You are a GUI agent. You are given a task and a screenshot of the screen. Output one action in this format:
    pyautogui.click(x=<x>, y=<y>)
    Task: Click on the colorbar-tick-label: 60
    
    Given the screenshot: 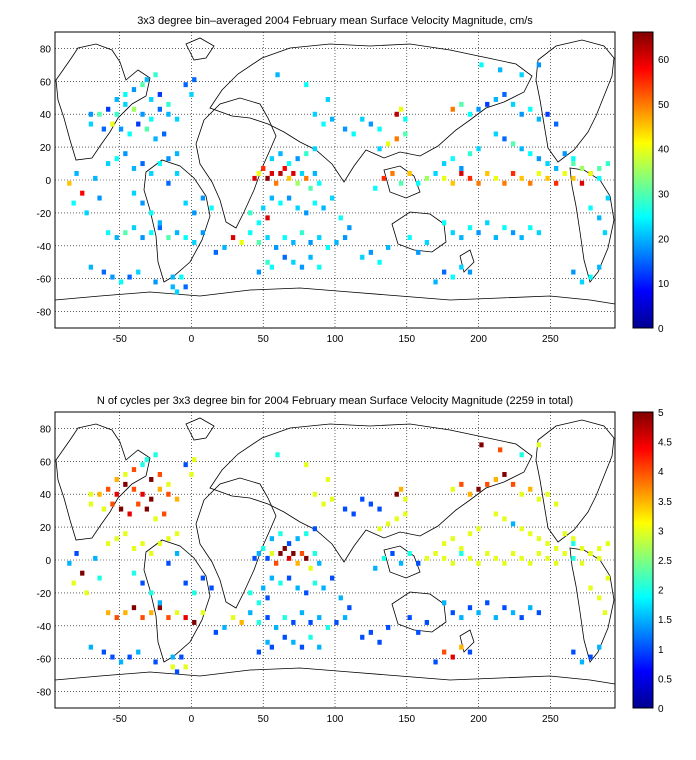 What is the action you would take?
    pyautogui.click(x=664, y=60)
    